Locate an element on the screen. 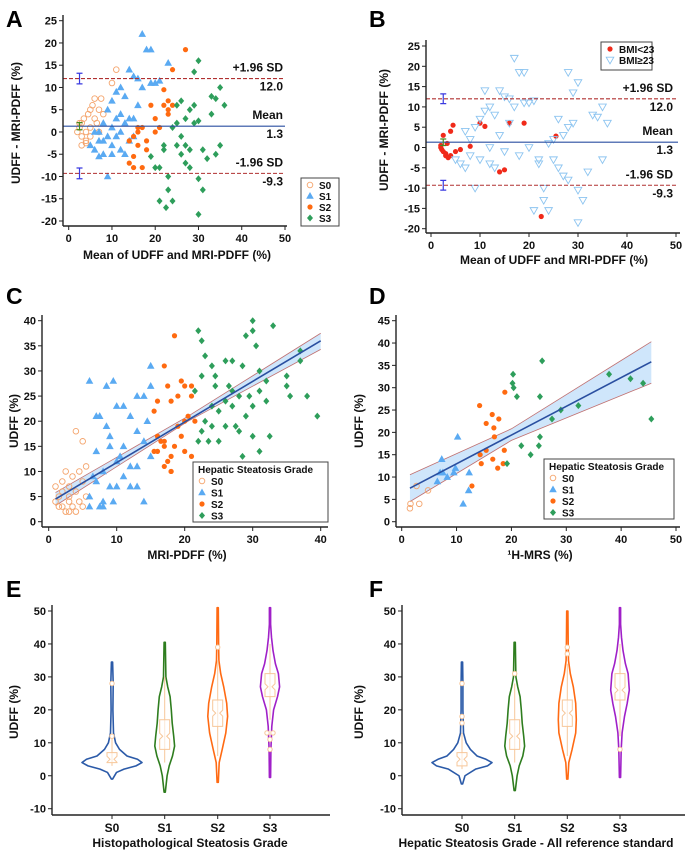  x-tick-label: 40 is located at coordinates (321, 540).